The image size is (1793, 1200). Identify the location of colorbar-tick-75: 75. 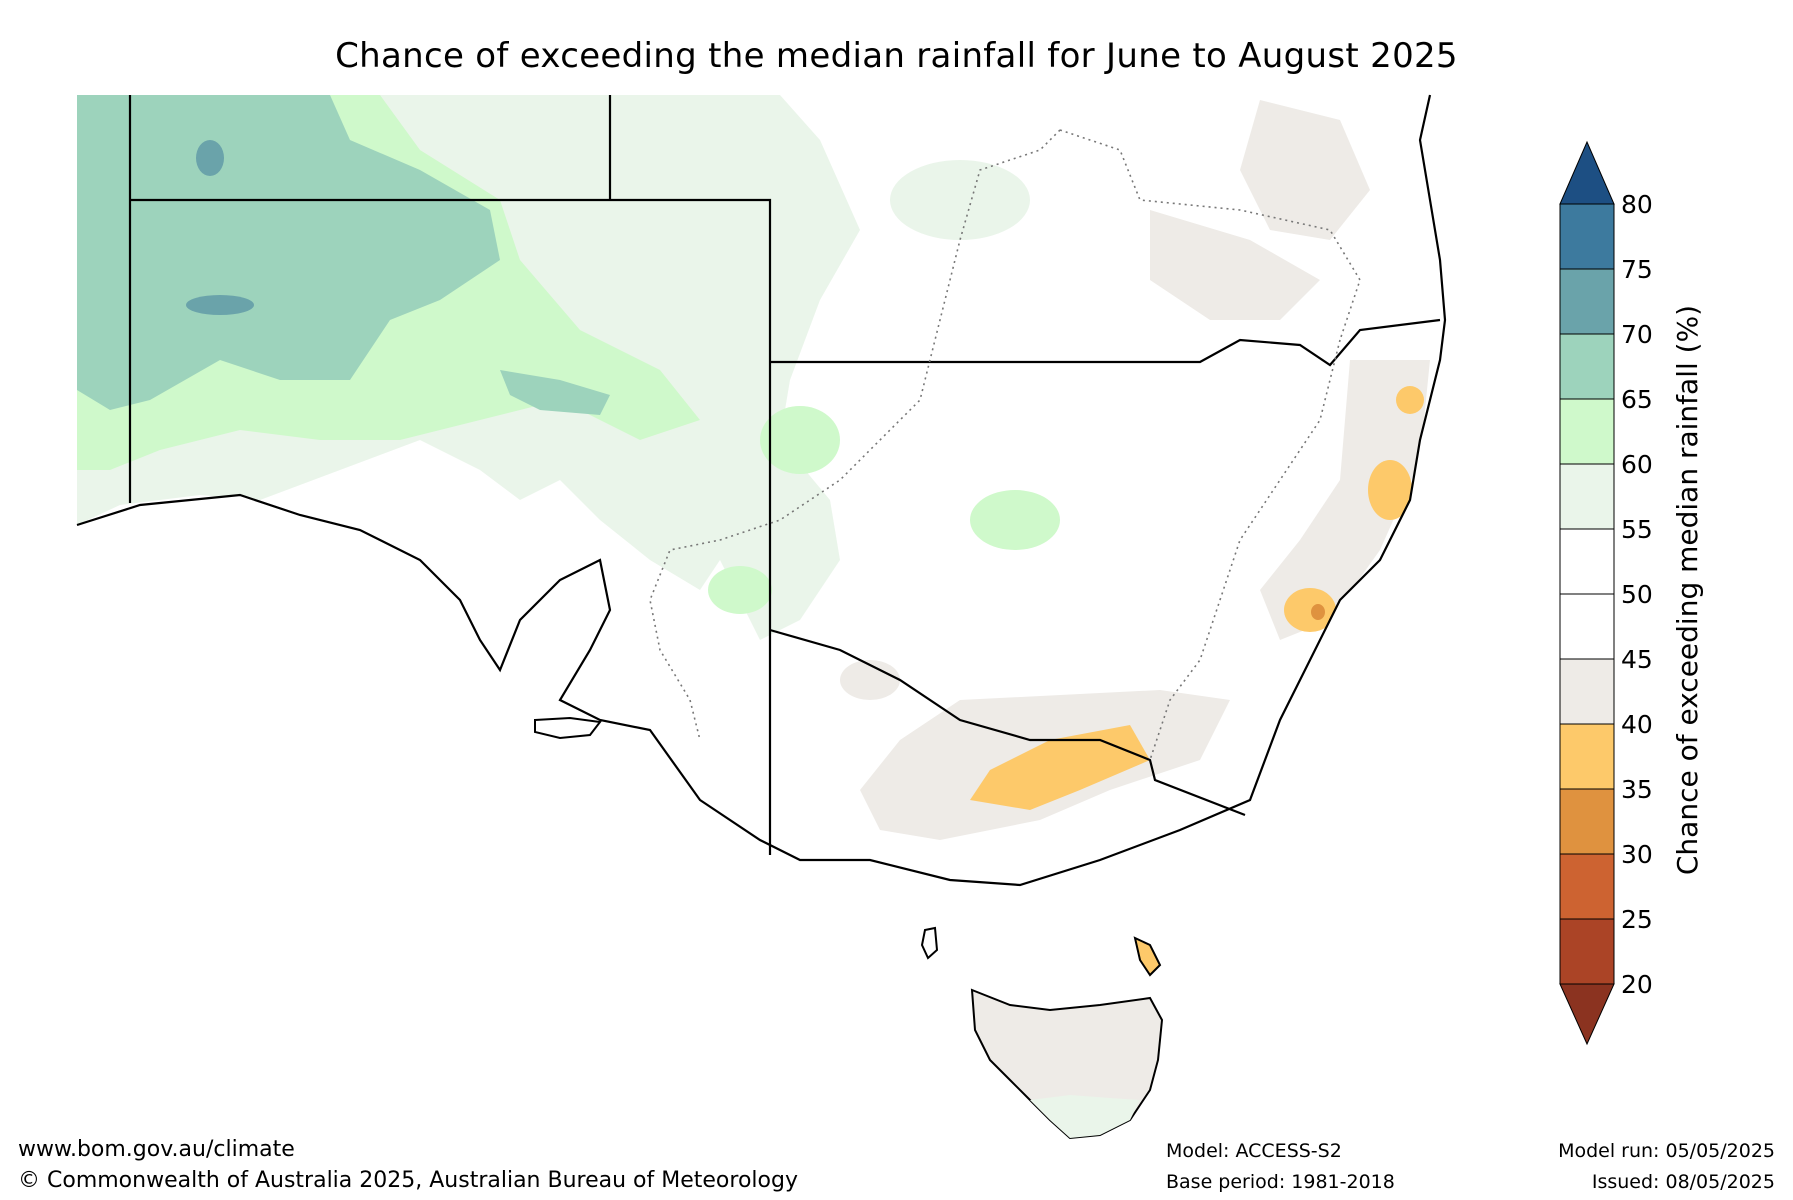
(1637, 269).